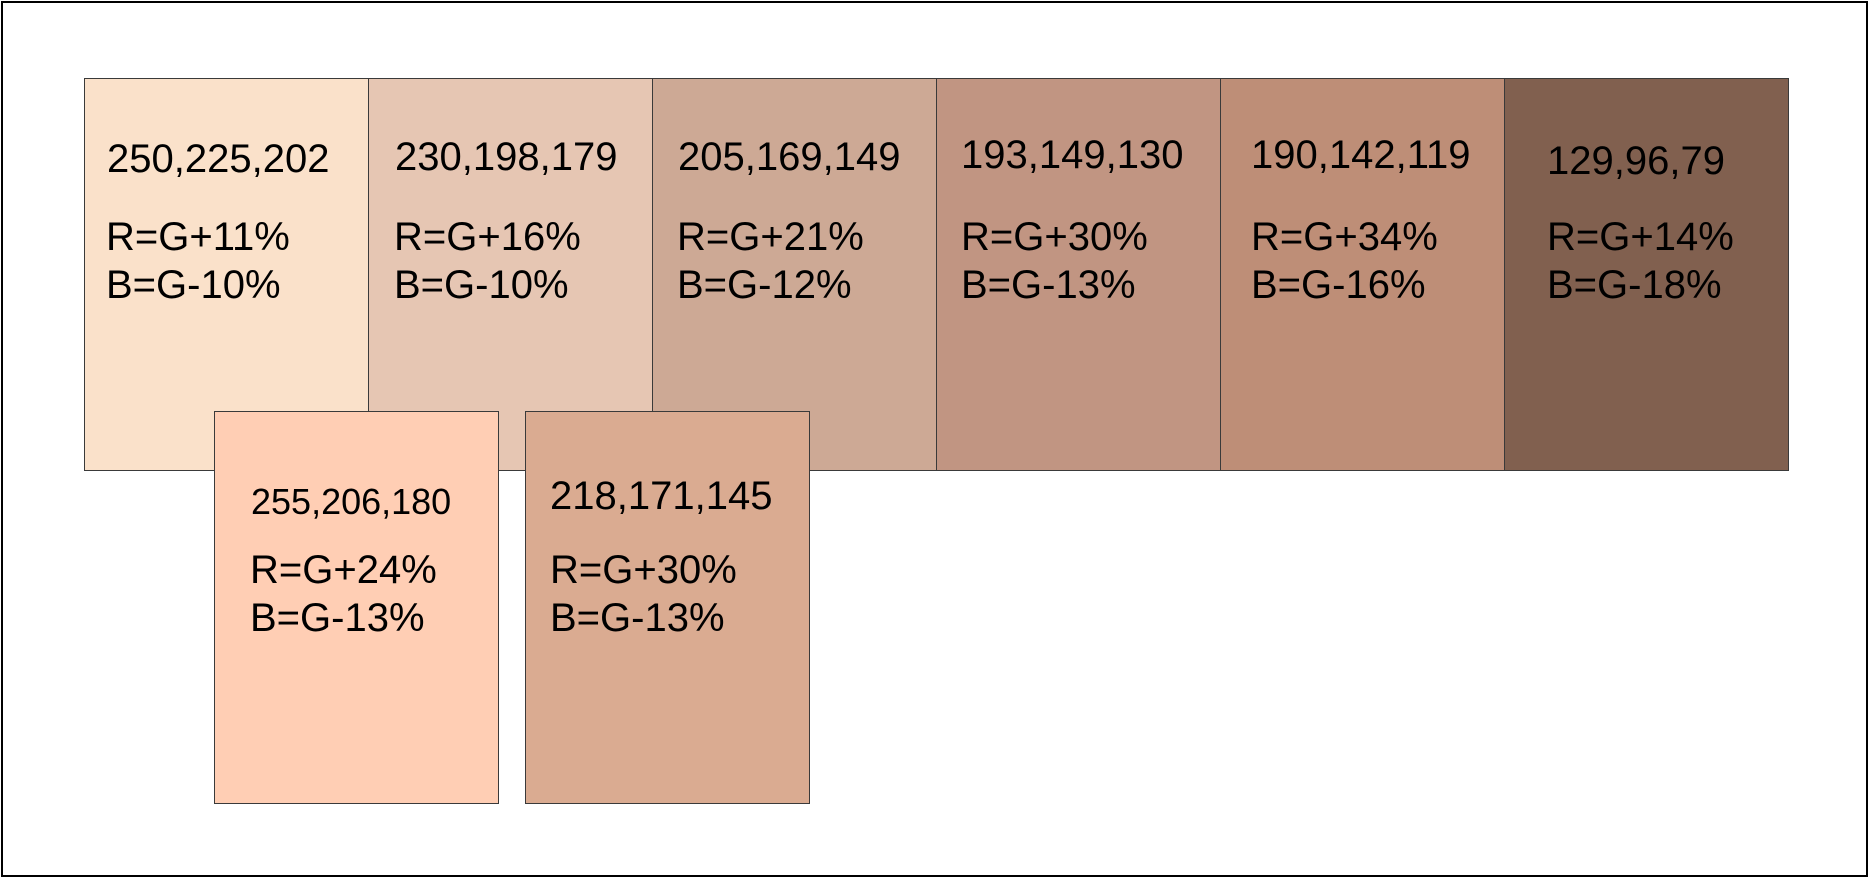 The width and height of the screenshot is (1872, 880). I want to click on red-ratio: R=G+11%, so click(198, 237).